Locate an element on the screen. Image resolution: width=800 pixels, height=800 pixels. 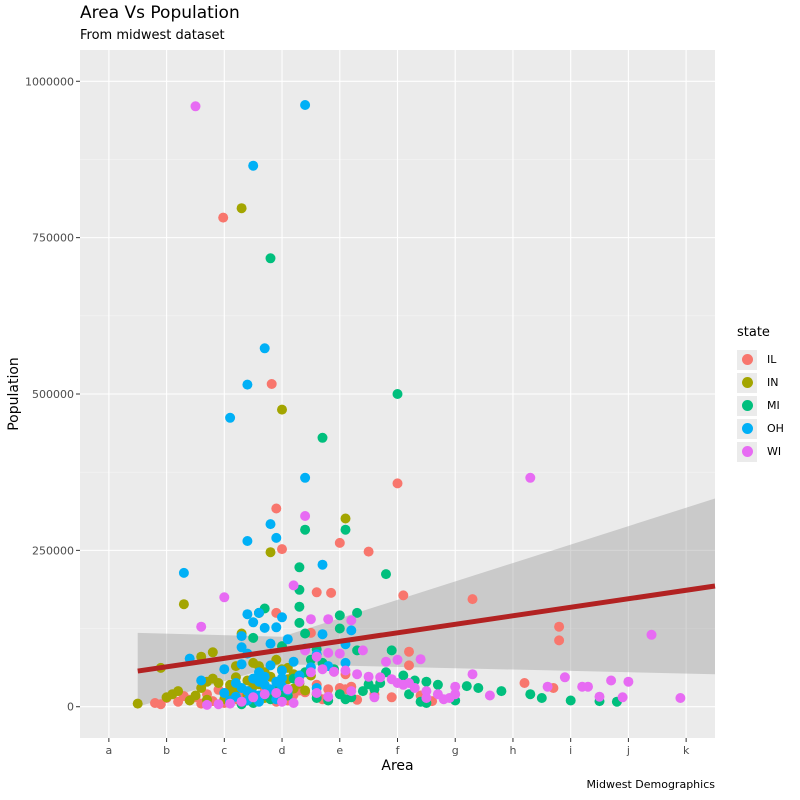
legend-label: MI is located at coordinates (773, 405).